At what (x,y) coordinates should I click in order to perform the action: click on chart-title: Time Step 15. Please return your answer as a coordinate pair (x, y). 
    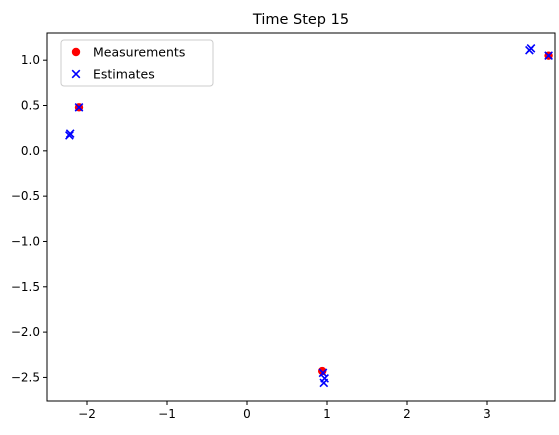
    Looking at the image, I should click on (300, 20).